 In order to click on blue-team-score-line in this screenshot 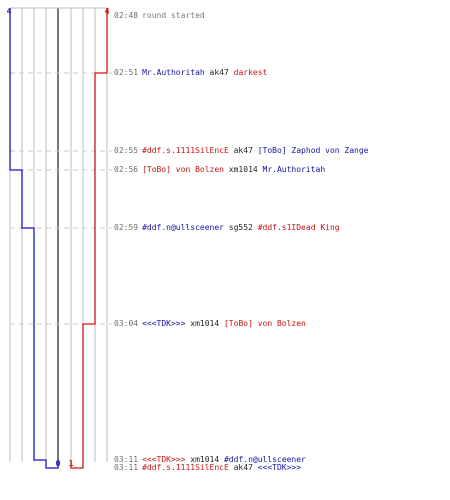, I will do `click(34, 238)`.